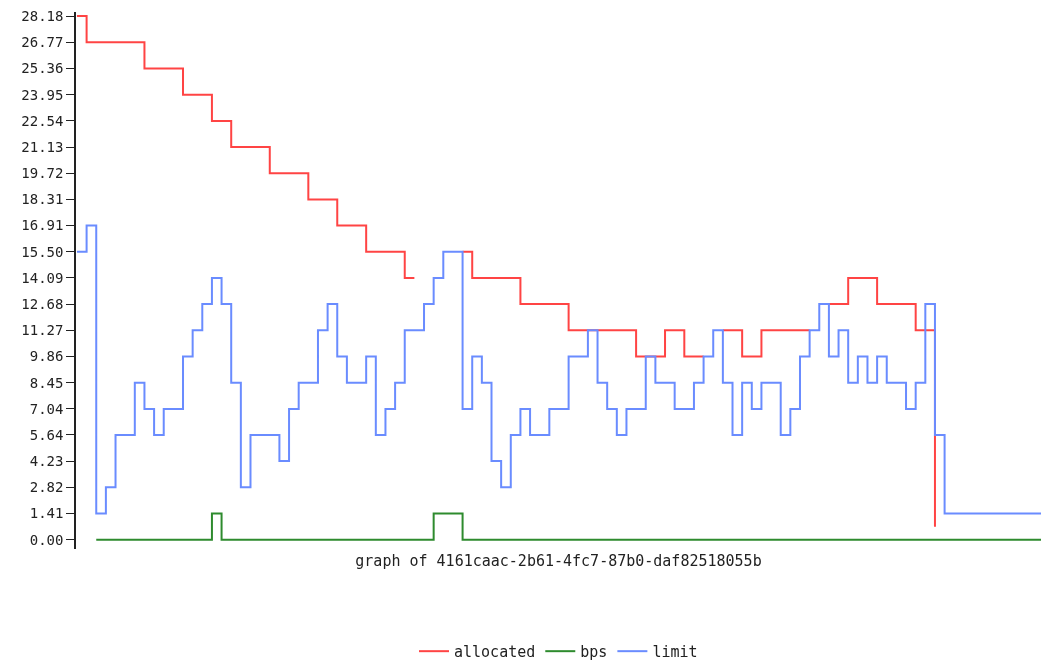 Image resolution: width=1044 pixels, height=671 pixels. I want to click on y-tick-label: 22.54, so click(42, 120).